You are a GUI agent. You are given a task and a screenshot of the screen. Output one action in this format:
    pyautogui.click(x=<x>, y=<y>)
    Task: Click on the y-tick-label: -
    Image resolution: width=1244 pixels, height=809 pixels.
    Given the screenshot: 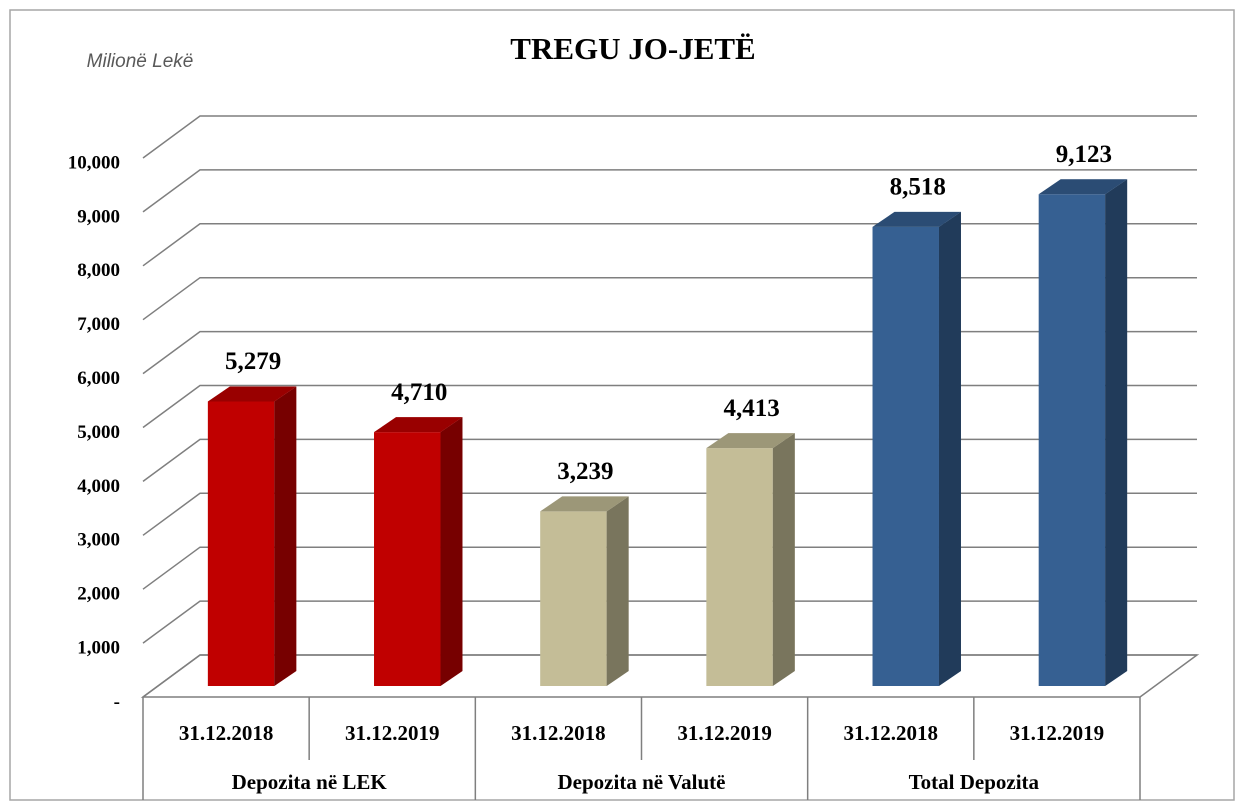 What is the action you would take?
    pyautogui.click(x=117, y=701)
    